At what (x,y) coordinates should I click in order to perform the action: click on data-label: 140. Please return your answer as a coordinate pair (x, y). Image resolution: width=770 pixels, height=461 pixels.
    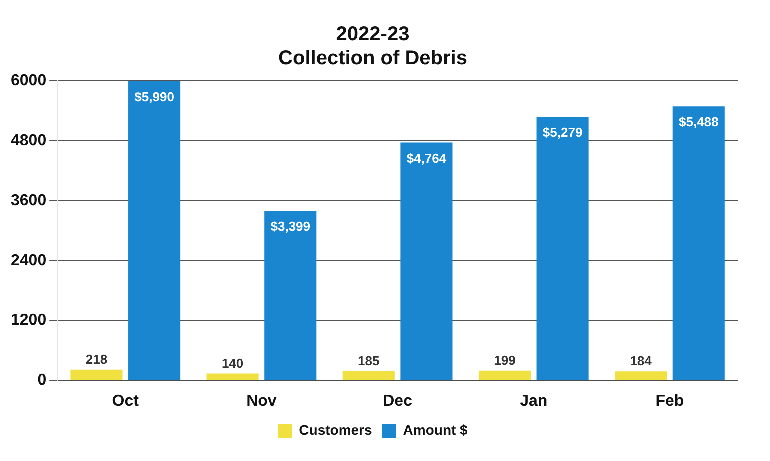
    Looking at the image, I should click on (233, 363).